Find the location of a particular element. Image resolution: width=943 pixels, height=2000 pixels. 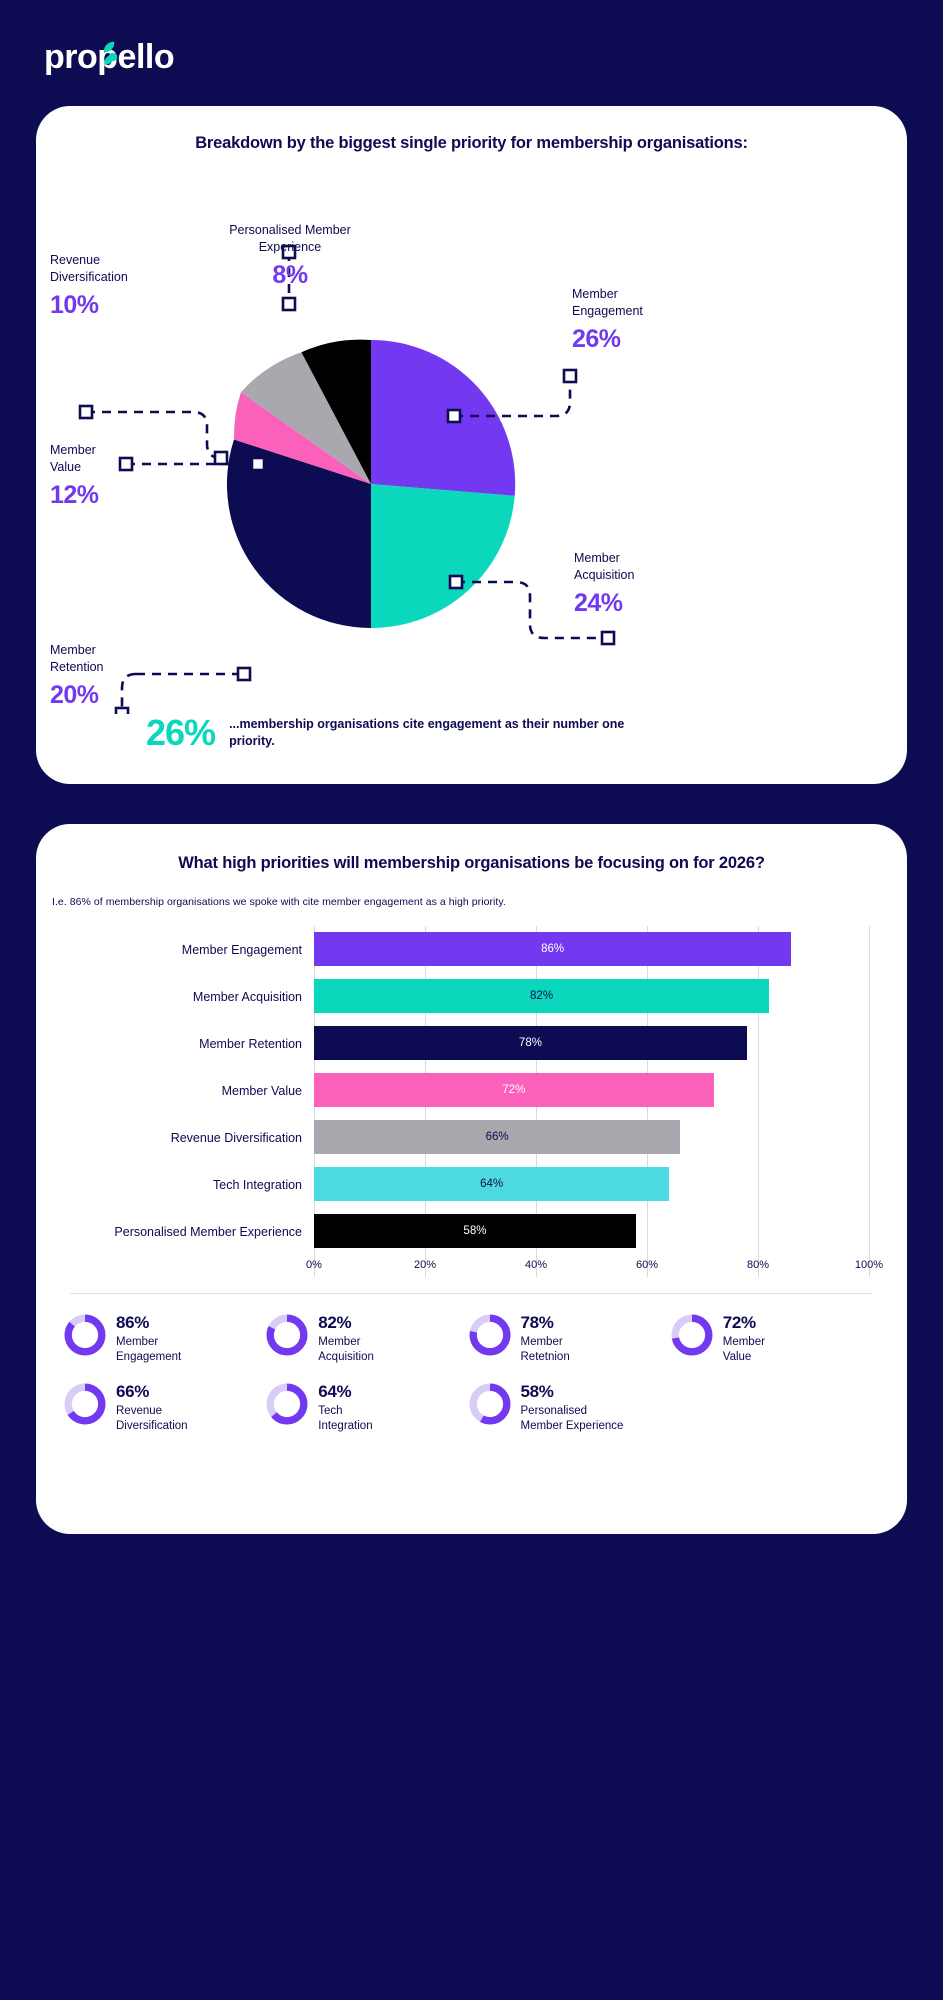

bar-row: Personalised Member Experience 58% is located at coordinates (467, 1231).